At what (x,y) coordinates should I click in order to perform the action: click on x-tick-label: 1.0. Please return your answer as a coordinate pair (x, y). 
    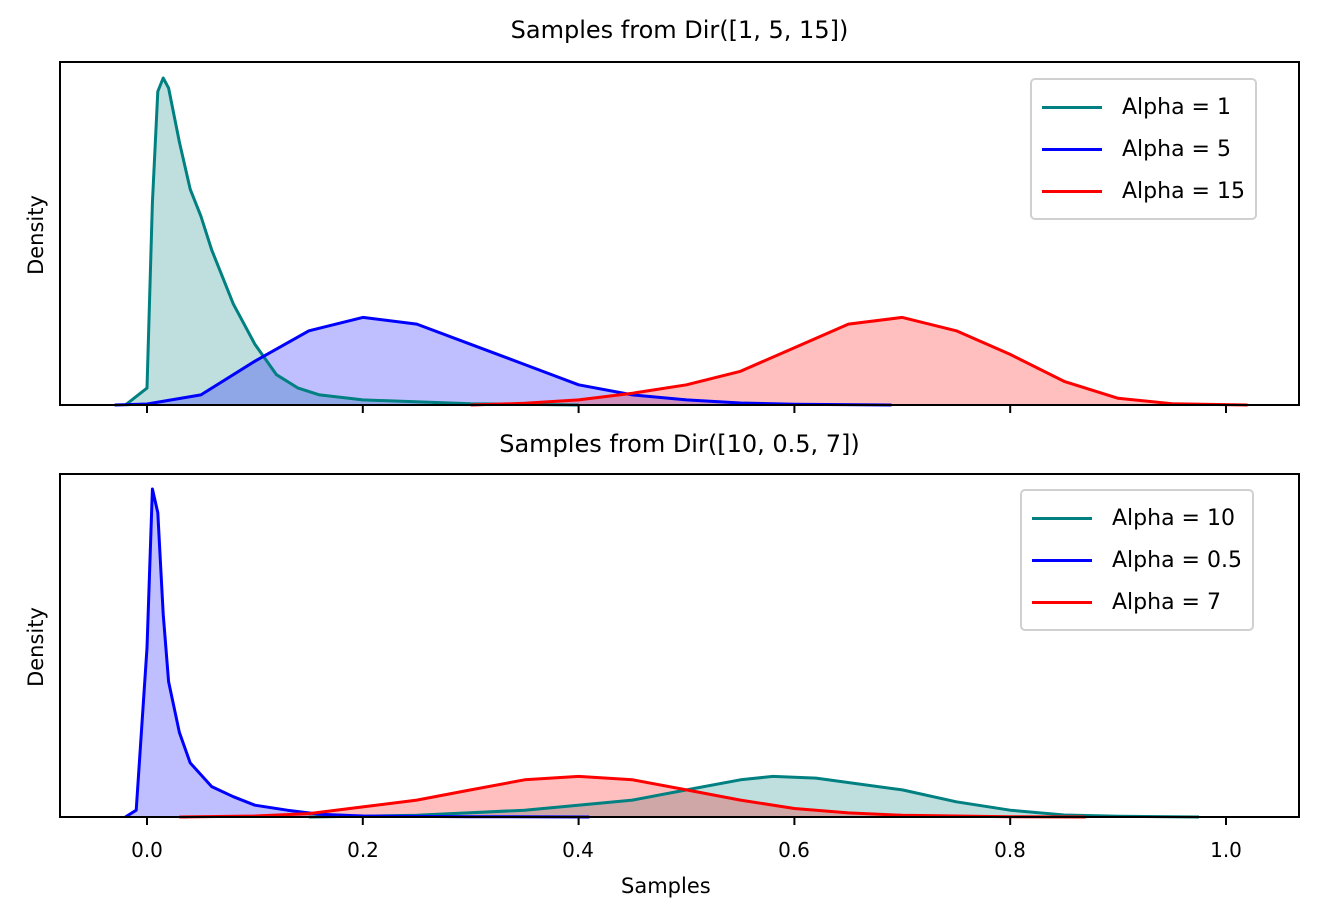
    Looking at the image, I should click on (1226, 850).